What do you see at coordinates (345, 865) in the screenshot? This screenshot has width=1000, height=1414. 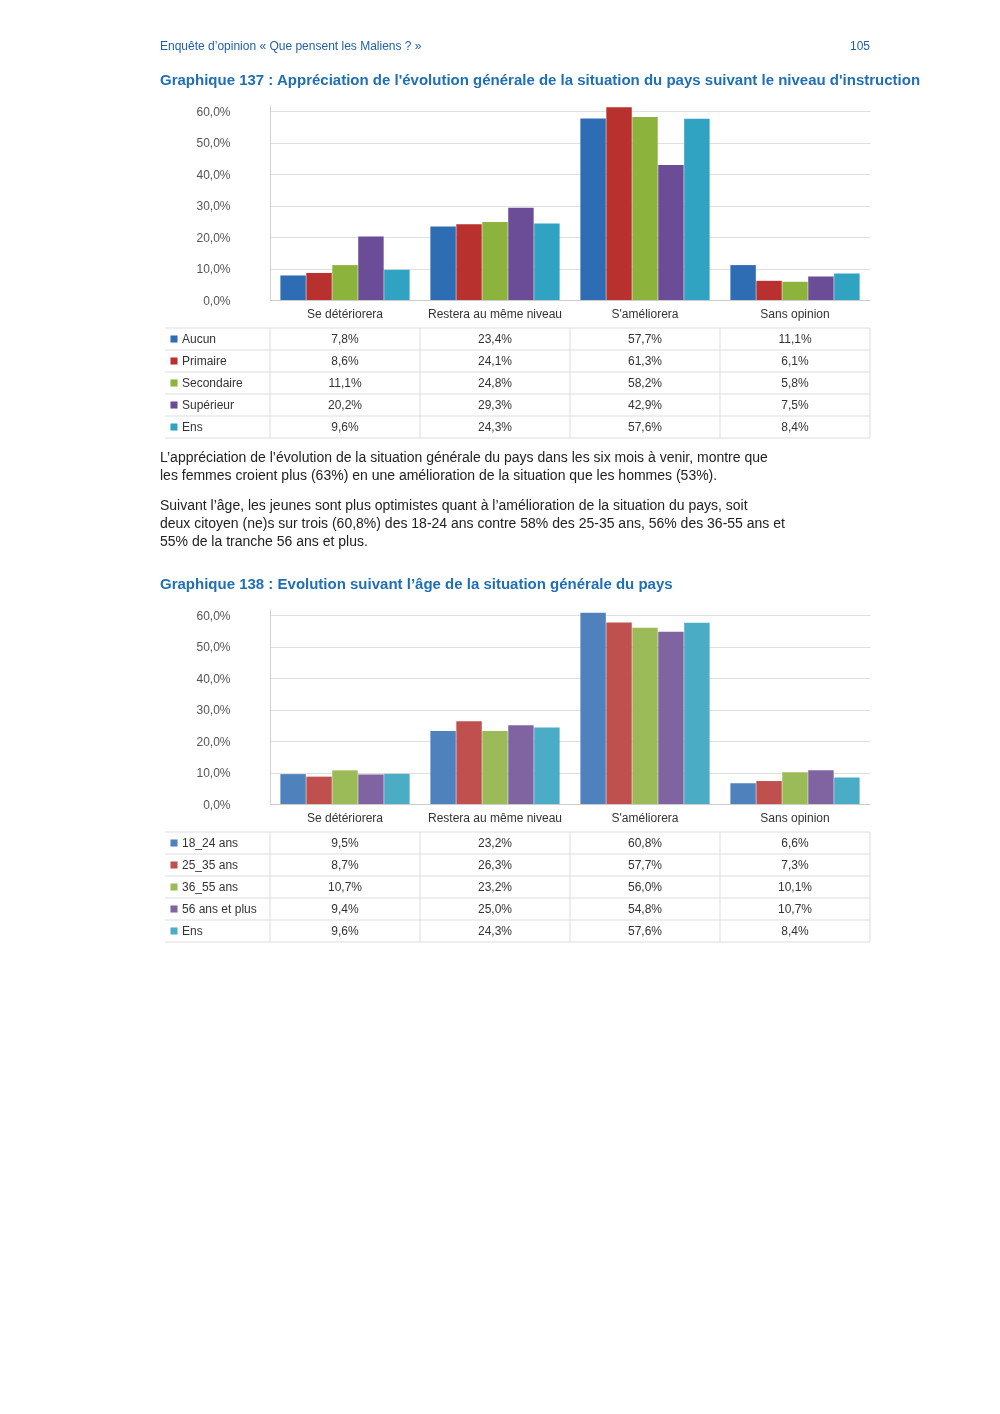 I see `data-label: 8,7%` at bounding box center [345, 865].